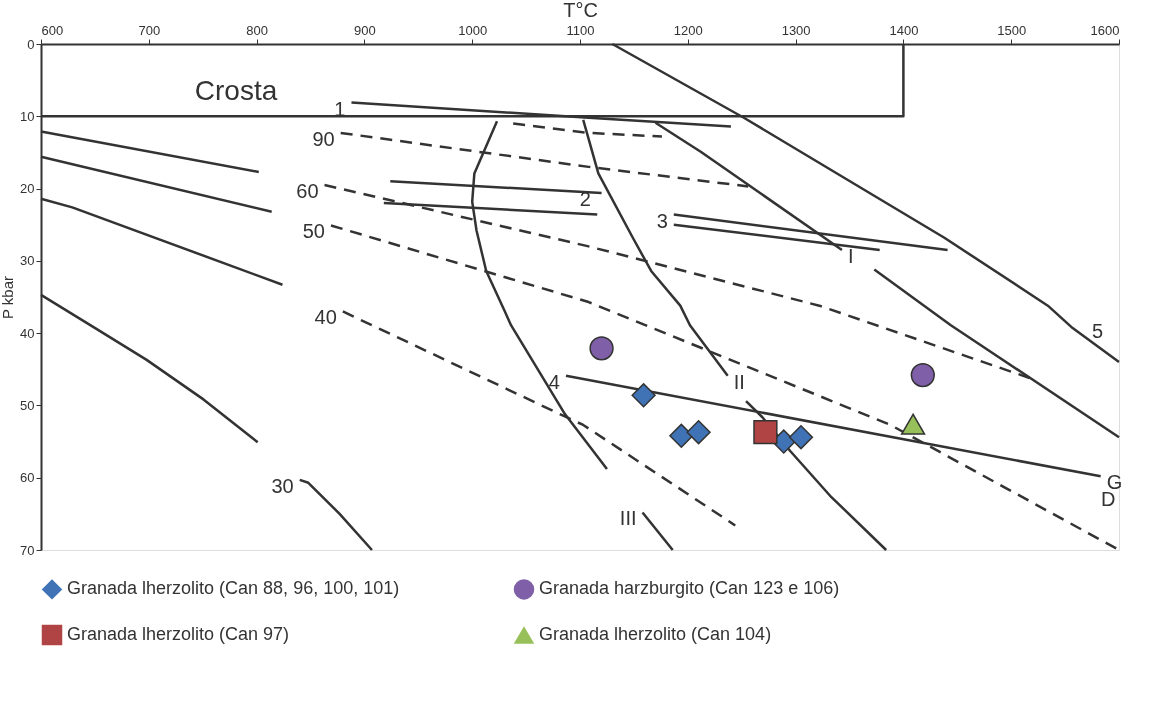 The image size is (1175, 702). Describe the element at coordinates (628, 518) in the screenshot. I see `annotation: III` at that location.